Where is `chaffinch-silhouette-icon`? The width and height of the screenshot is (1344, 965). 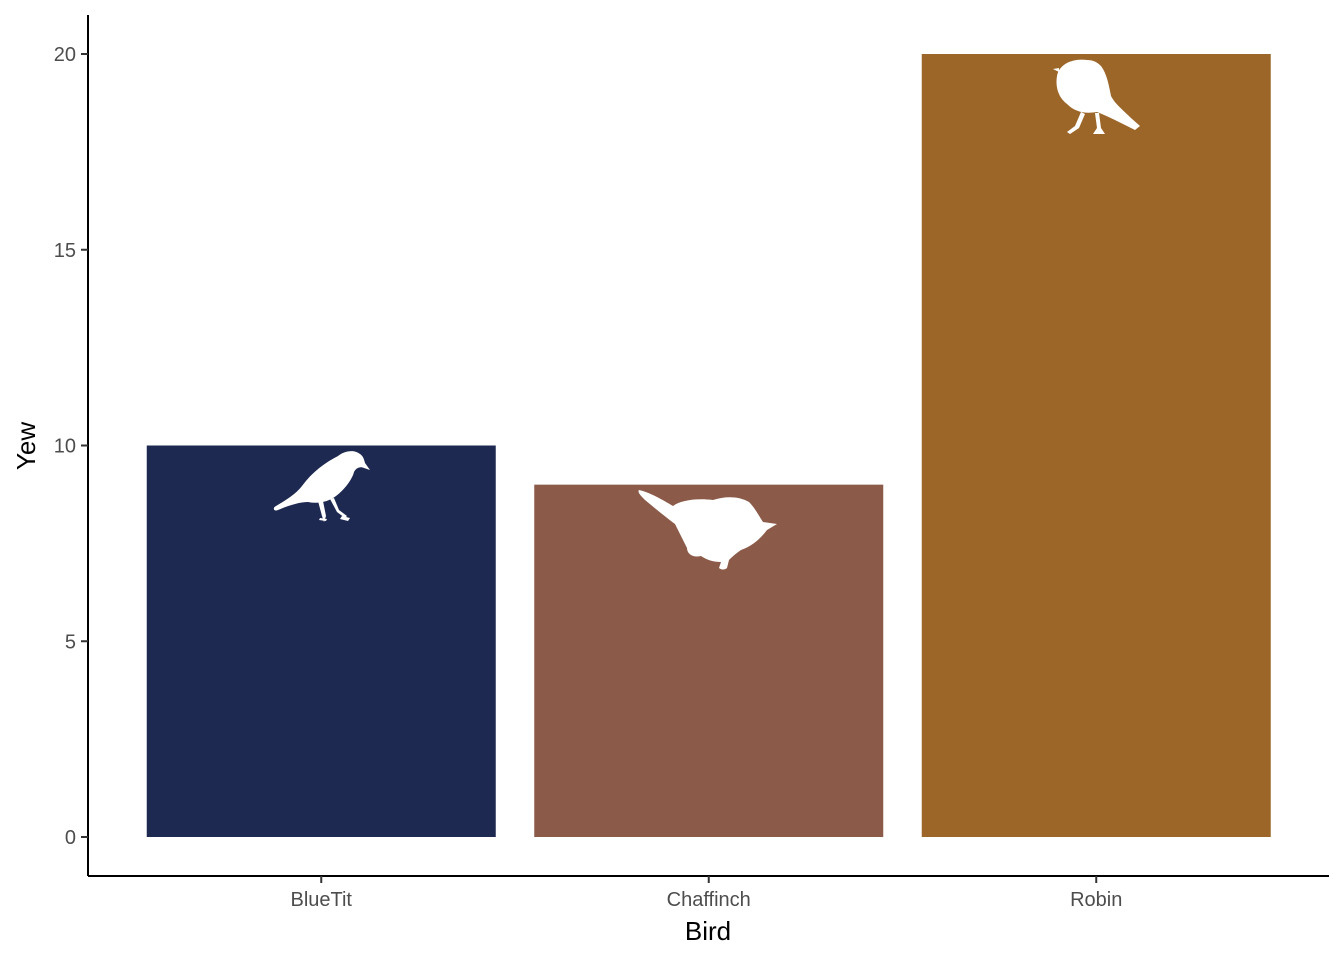 chaffinch-silhouette-icon is located at coordinates (707, 530).